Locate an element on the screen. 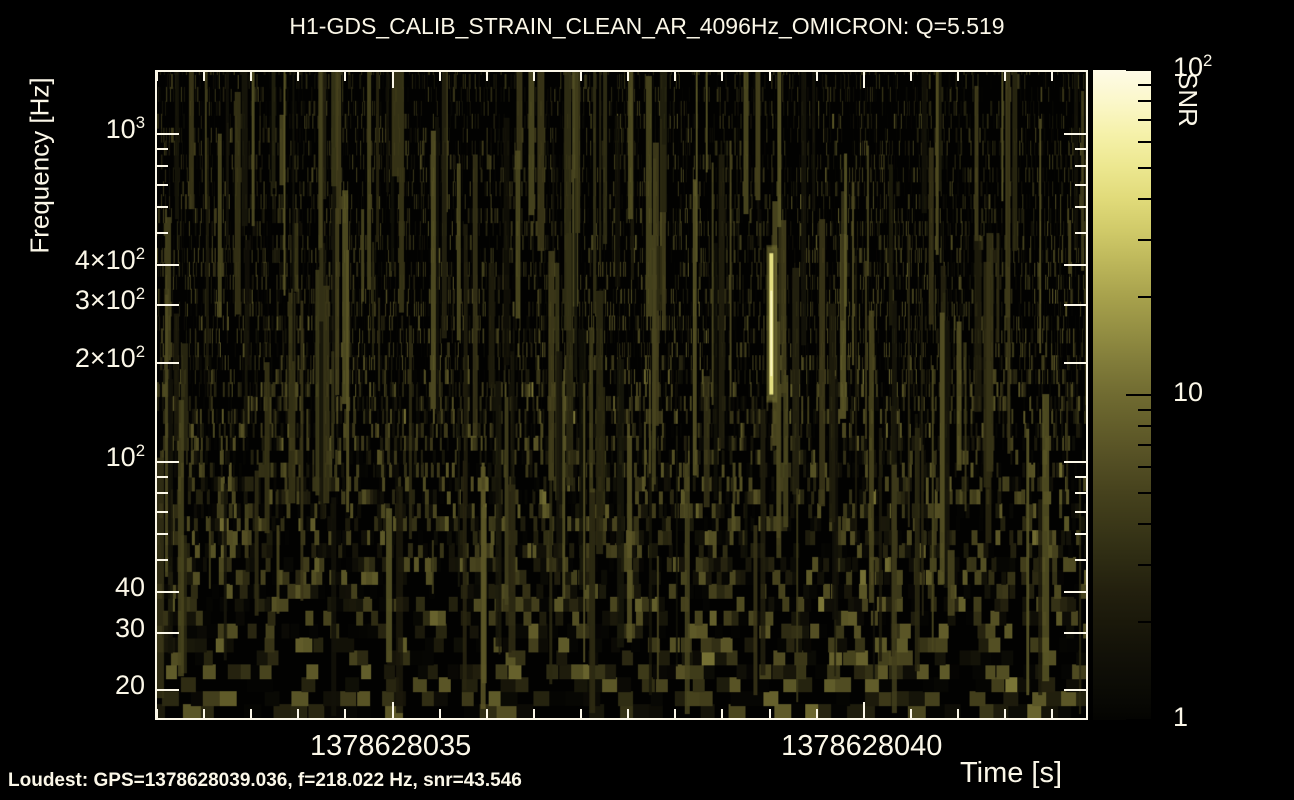 The image size is (1294, 800). colorbar is located at coordinates (1122, 395).